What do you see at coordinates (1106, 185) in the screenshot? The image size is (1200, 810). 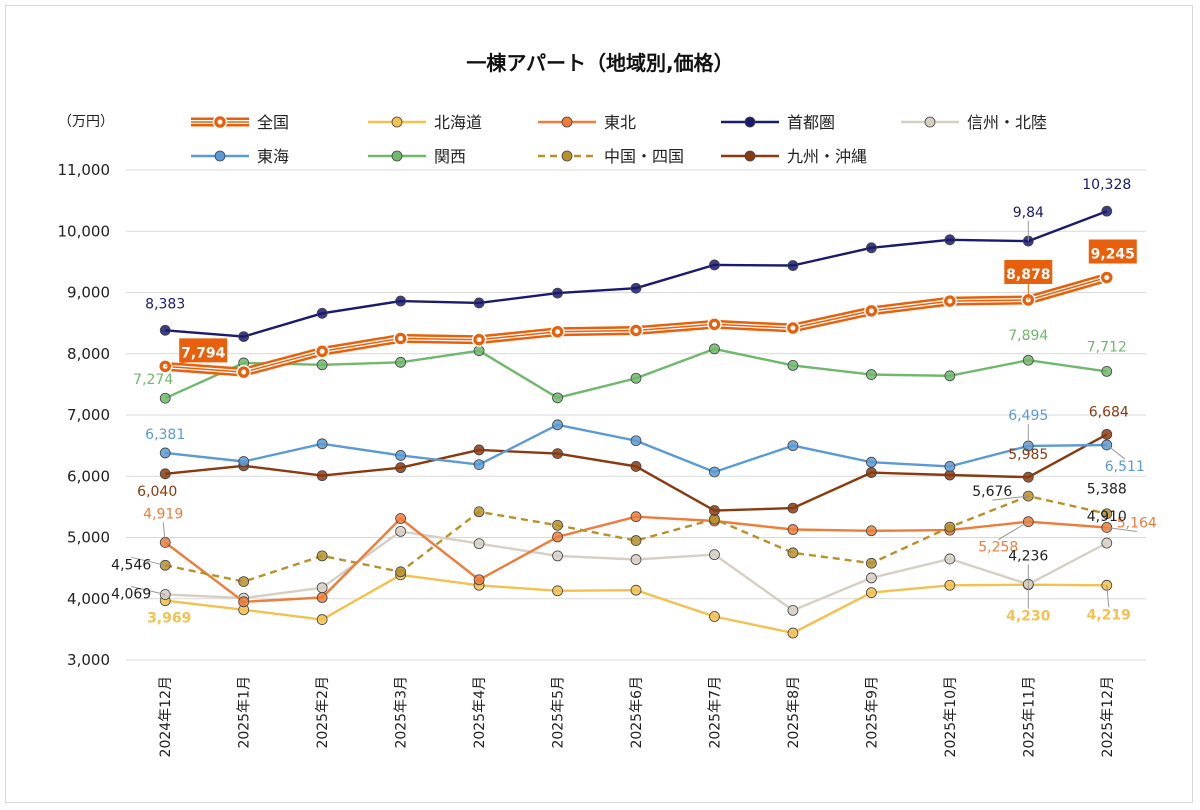 I see `data-label: 10,328` at bounding box center [1106, 185].